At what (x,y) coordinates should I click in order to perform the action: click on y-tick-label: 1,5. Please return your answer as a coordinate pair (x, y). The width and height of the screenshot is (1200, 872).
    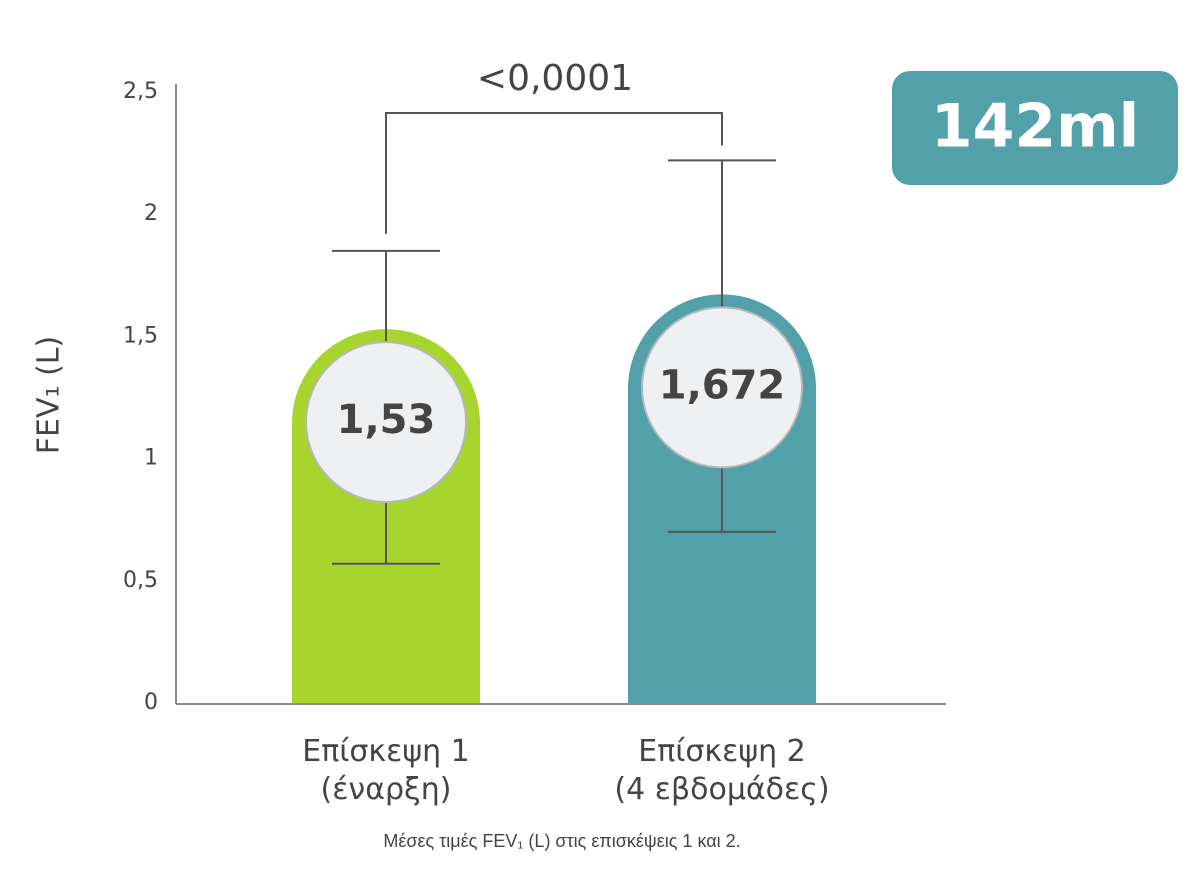
    Looking at the image, I should click on (140, 335).